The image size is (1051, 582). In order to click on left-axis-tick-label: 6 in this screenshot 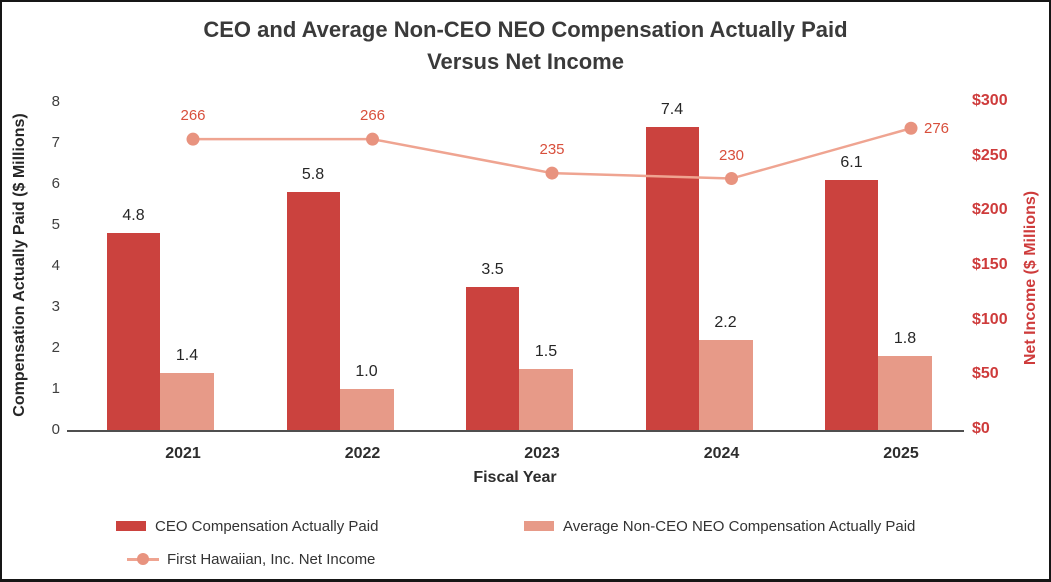, I will do `click(55, 183)`.